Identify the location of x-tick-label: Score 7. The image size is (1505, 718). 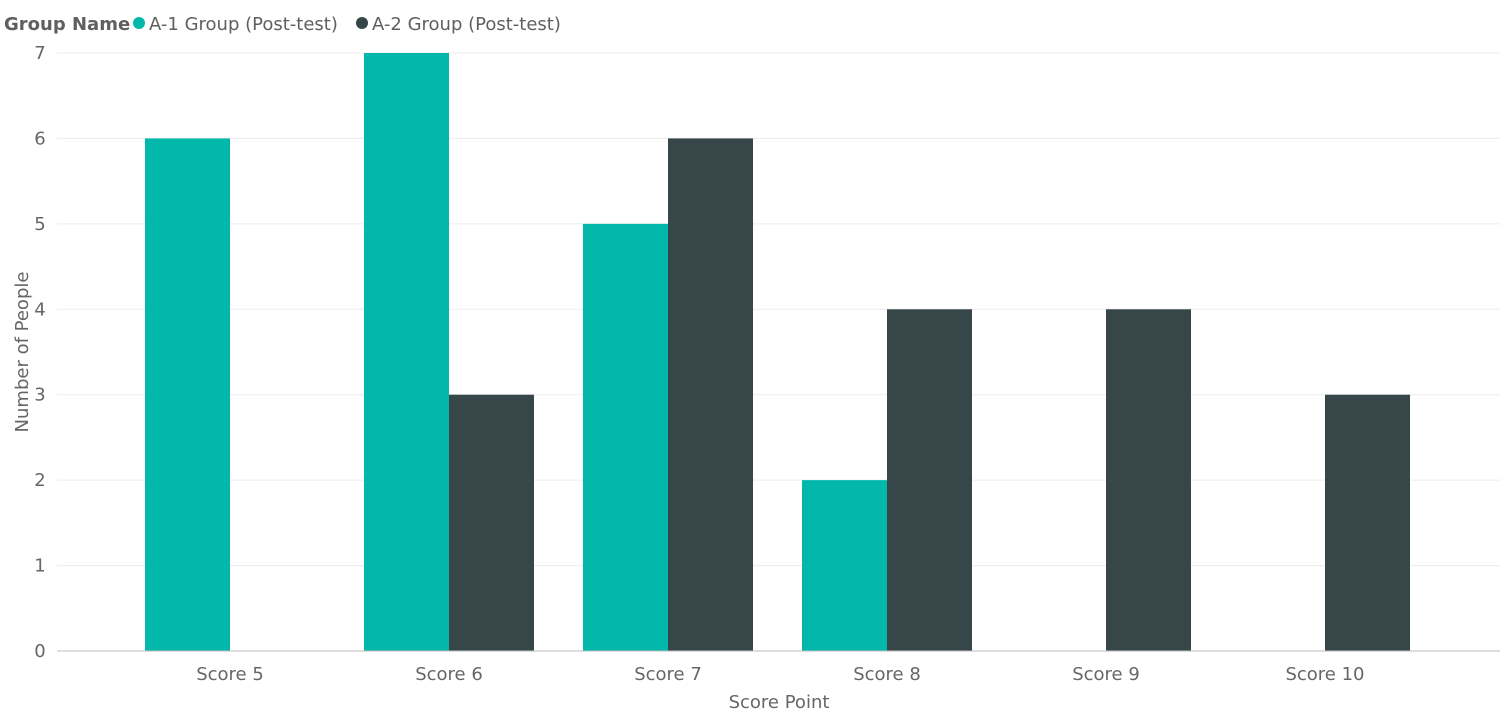
(668, 674).